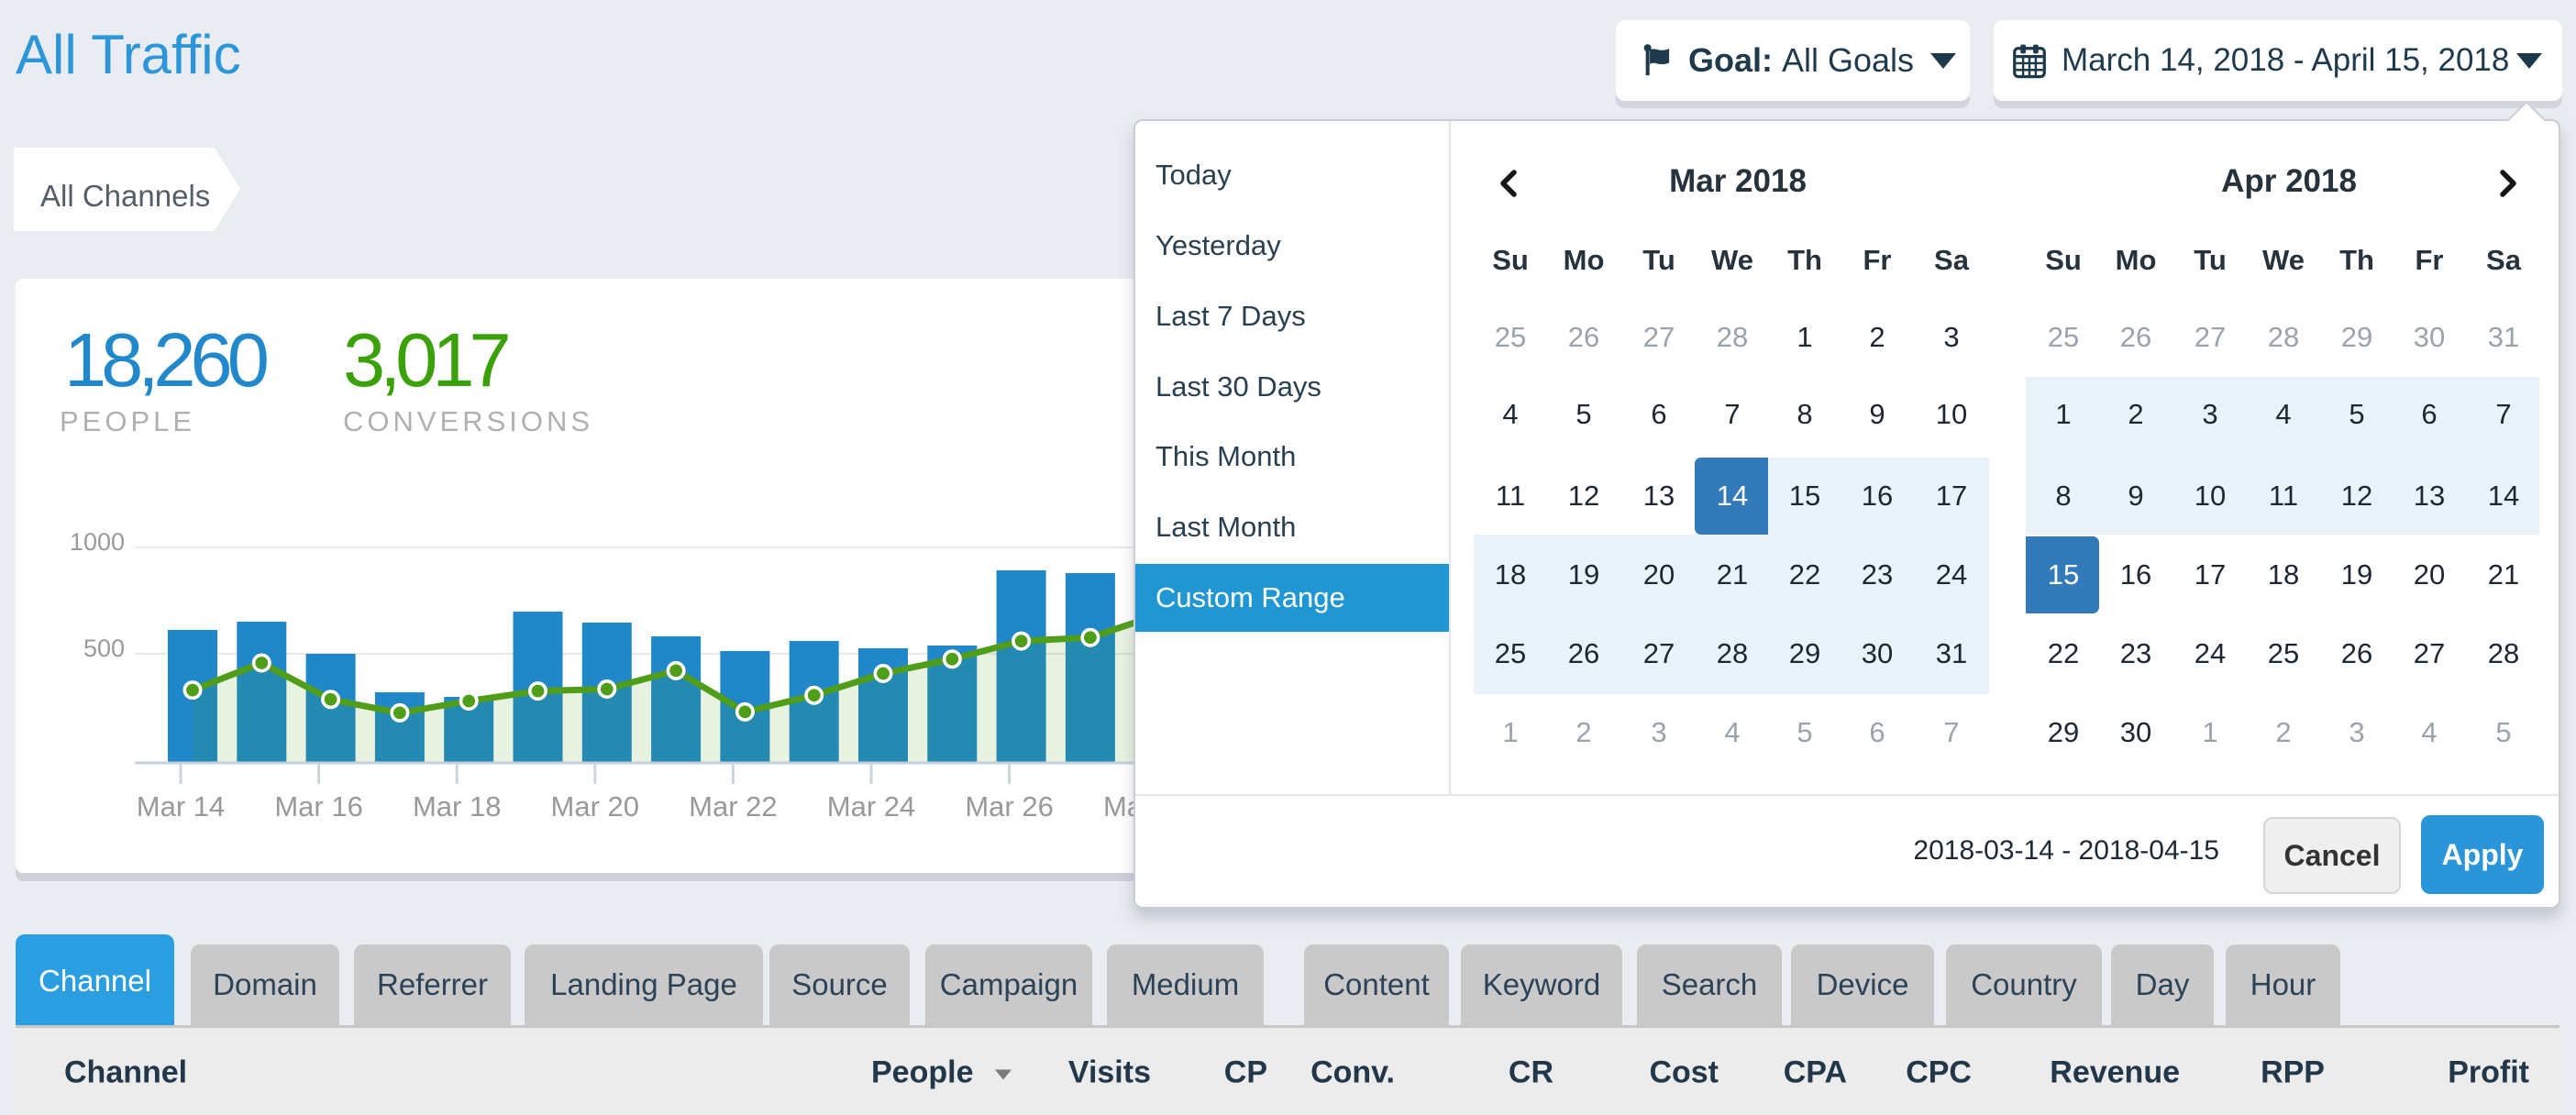  I want to click on svg-text: 1000, so click(97, 542).